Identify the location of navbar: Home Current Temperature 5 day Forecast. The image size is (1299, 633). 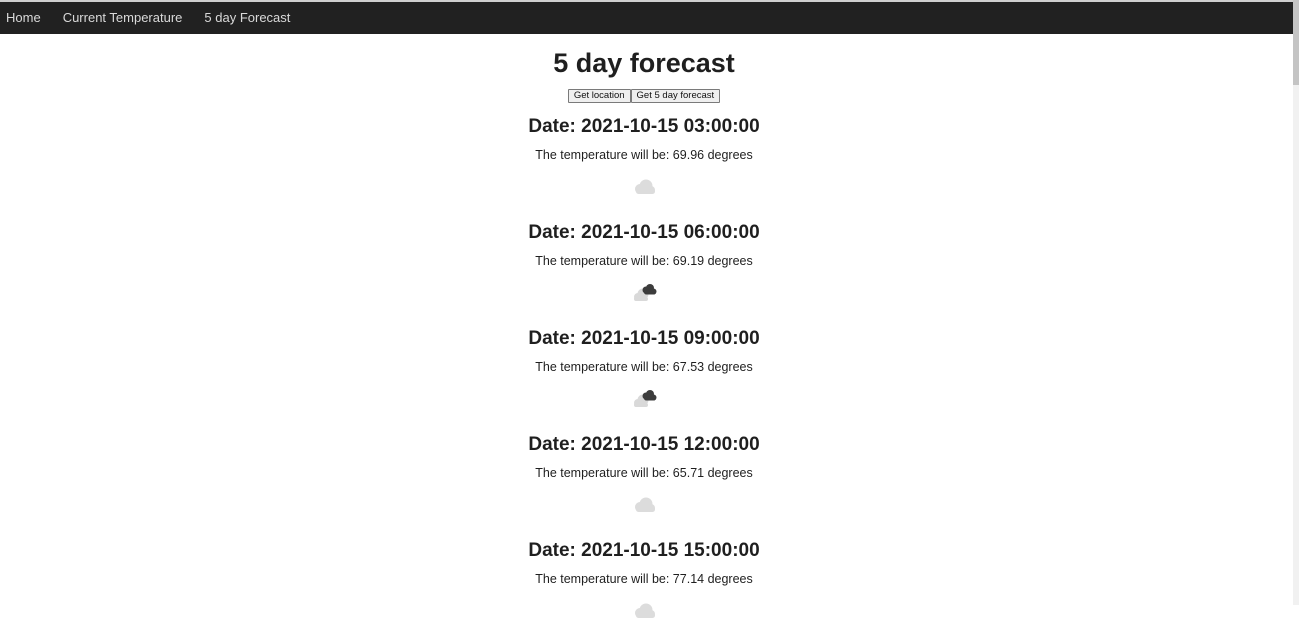
(646, 18).